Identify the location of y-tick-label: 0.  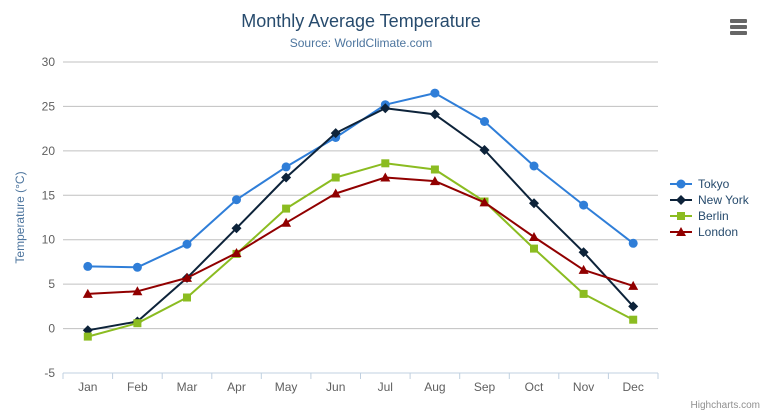
(51, 329).